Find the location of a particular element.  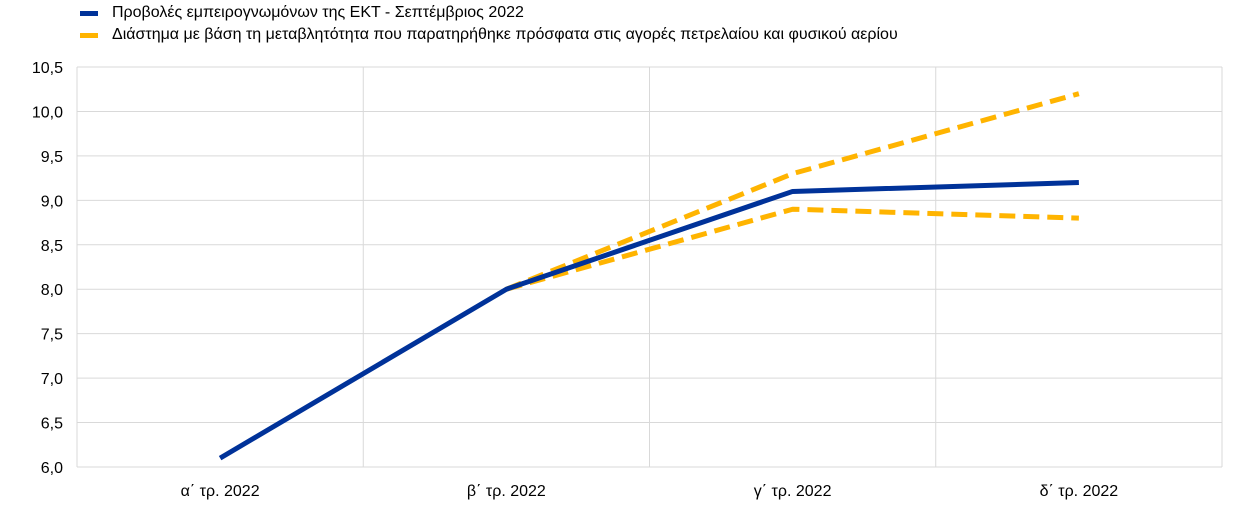

y-tick-label: 9,0 is located at coordinates (52, 201).